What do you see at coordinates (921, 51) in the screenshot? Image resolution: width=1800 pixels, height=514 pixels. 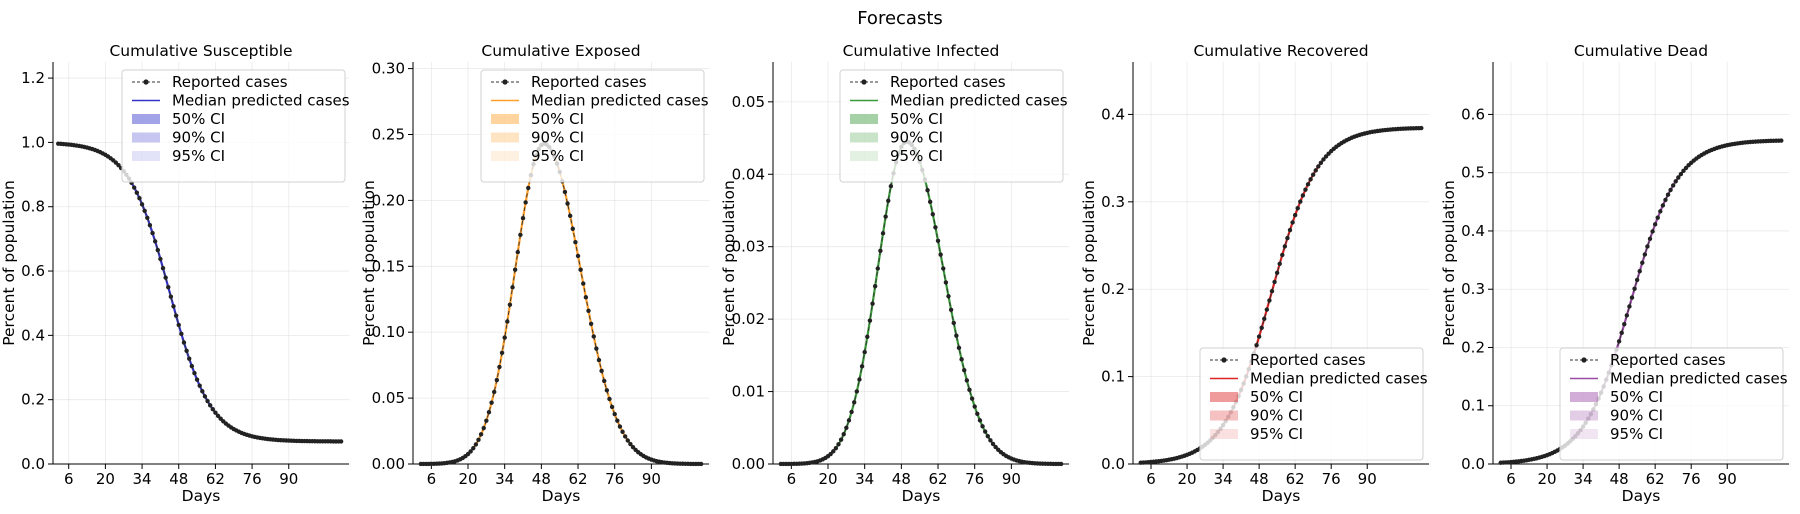 I see `panel-title: Cumulative Infected` at bounding box center [921, 51].